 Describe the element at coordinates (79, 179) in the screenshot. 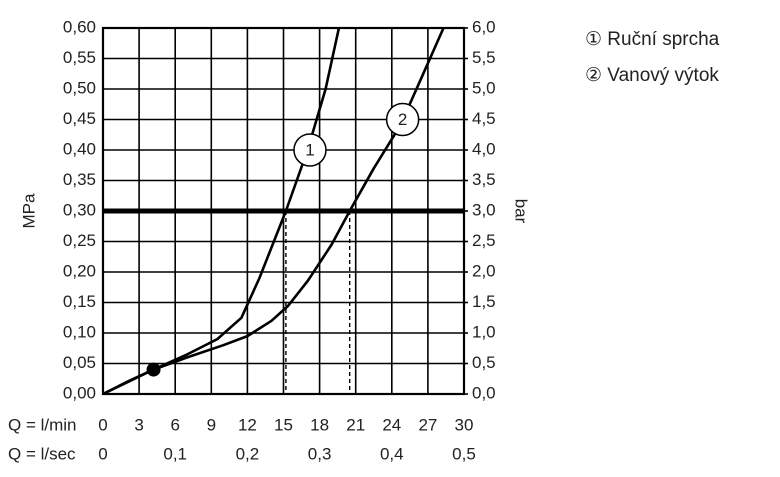

I see `y-tick-label: 0,35` at that location.